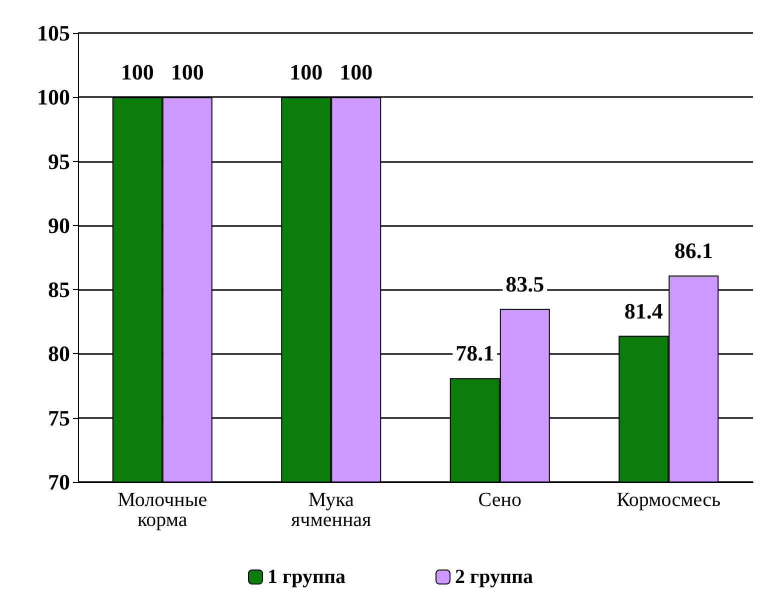 Image resolution: width=781 pixels, height=600 pixels. I want to click on data-label: 83.5, so click(525, 283).